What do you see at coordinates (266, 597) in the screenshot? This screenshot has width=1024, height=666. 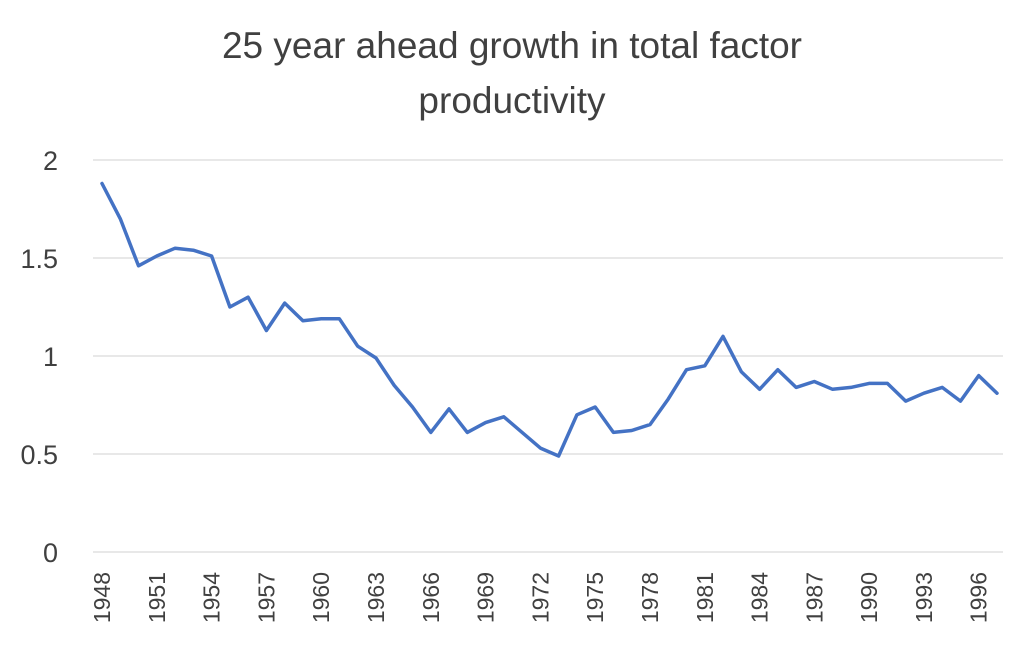 I see `x-tick-label: 1957` at bounding box center [266, 597].